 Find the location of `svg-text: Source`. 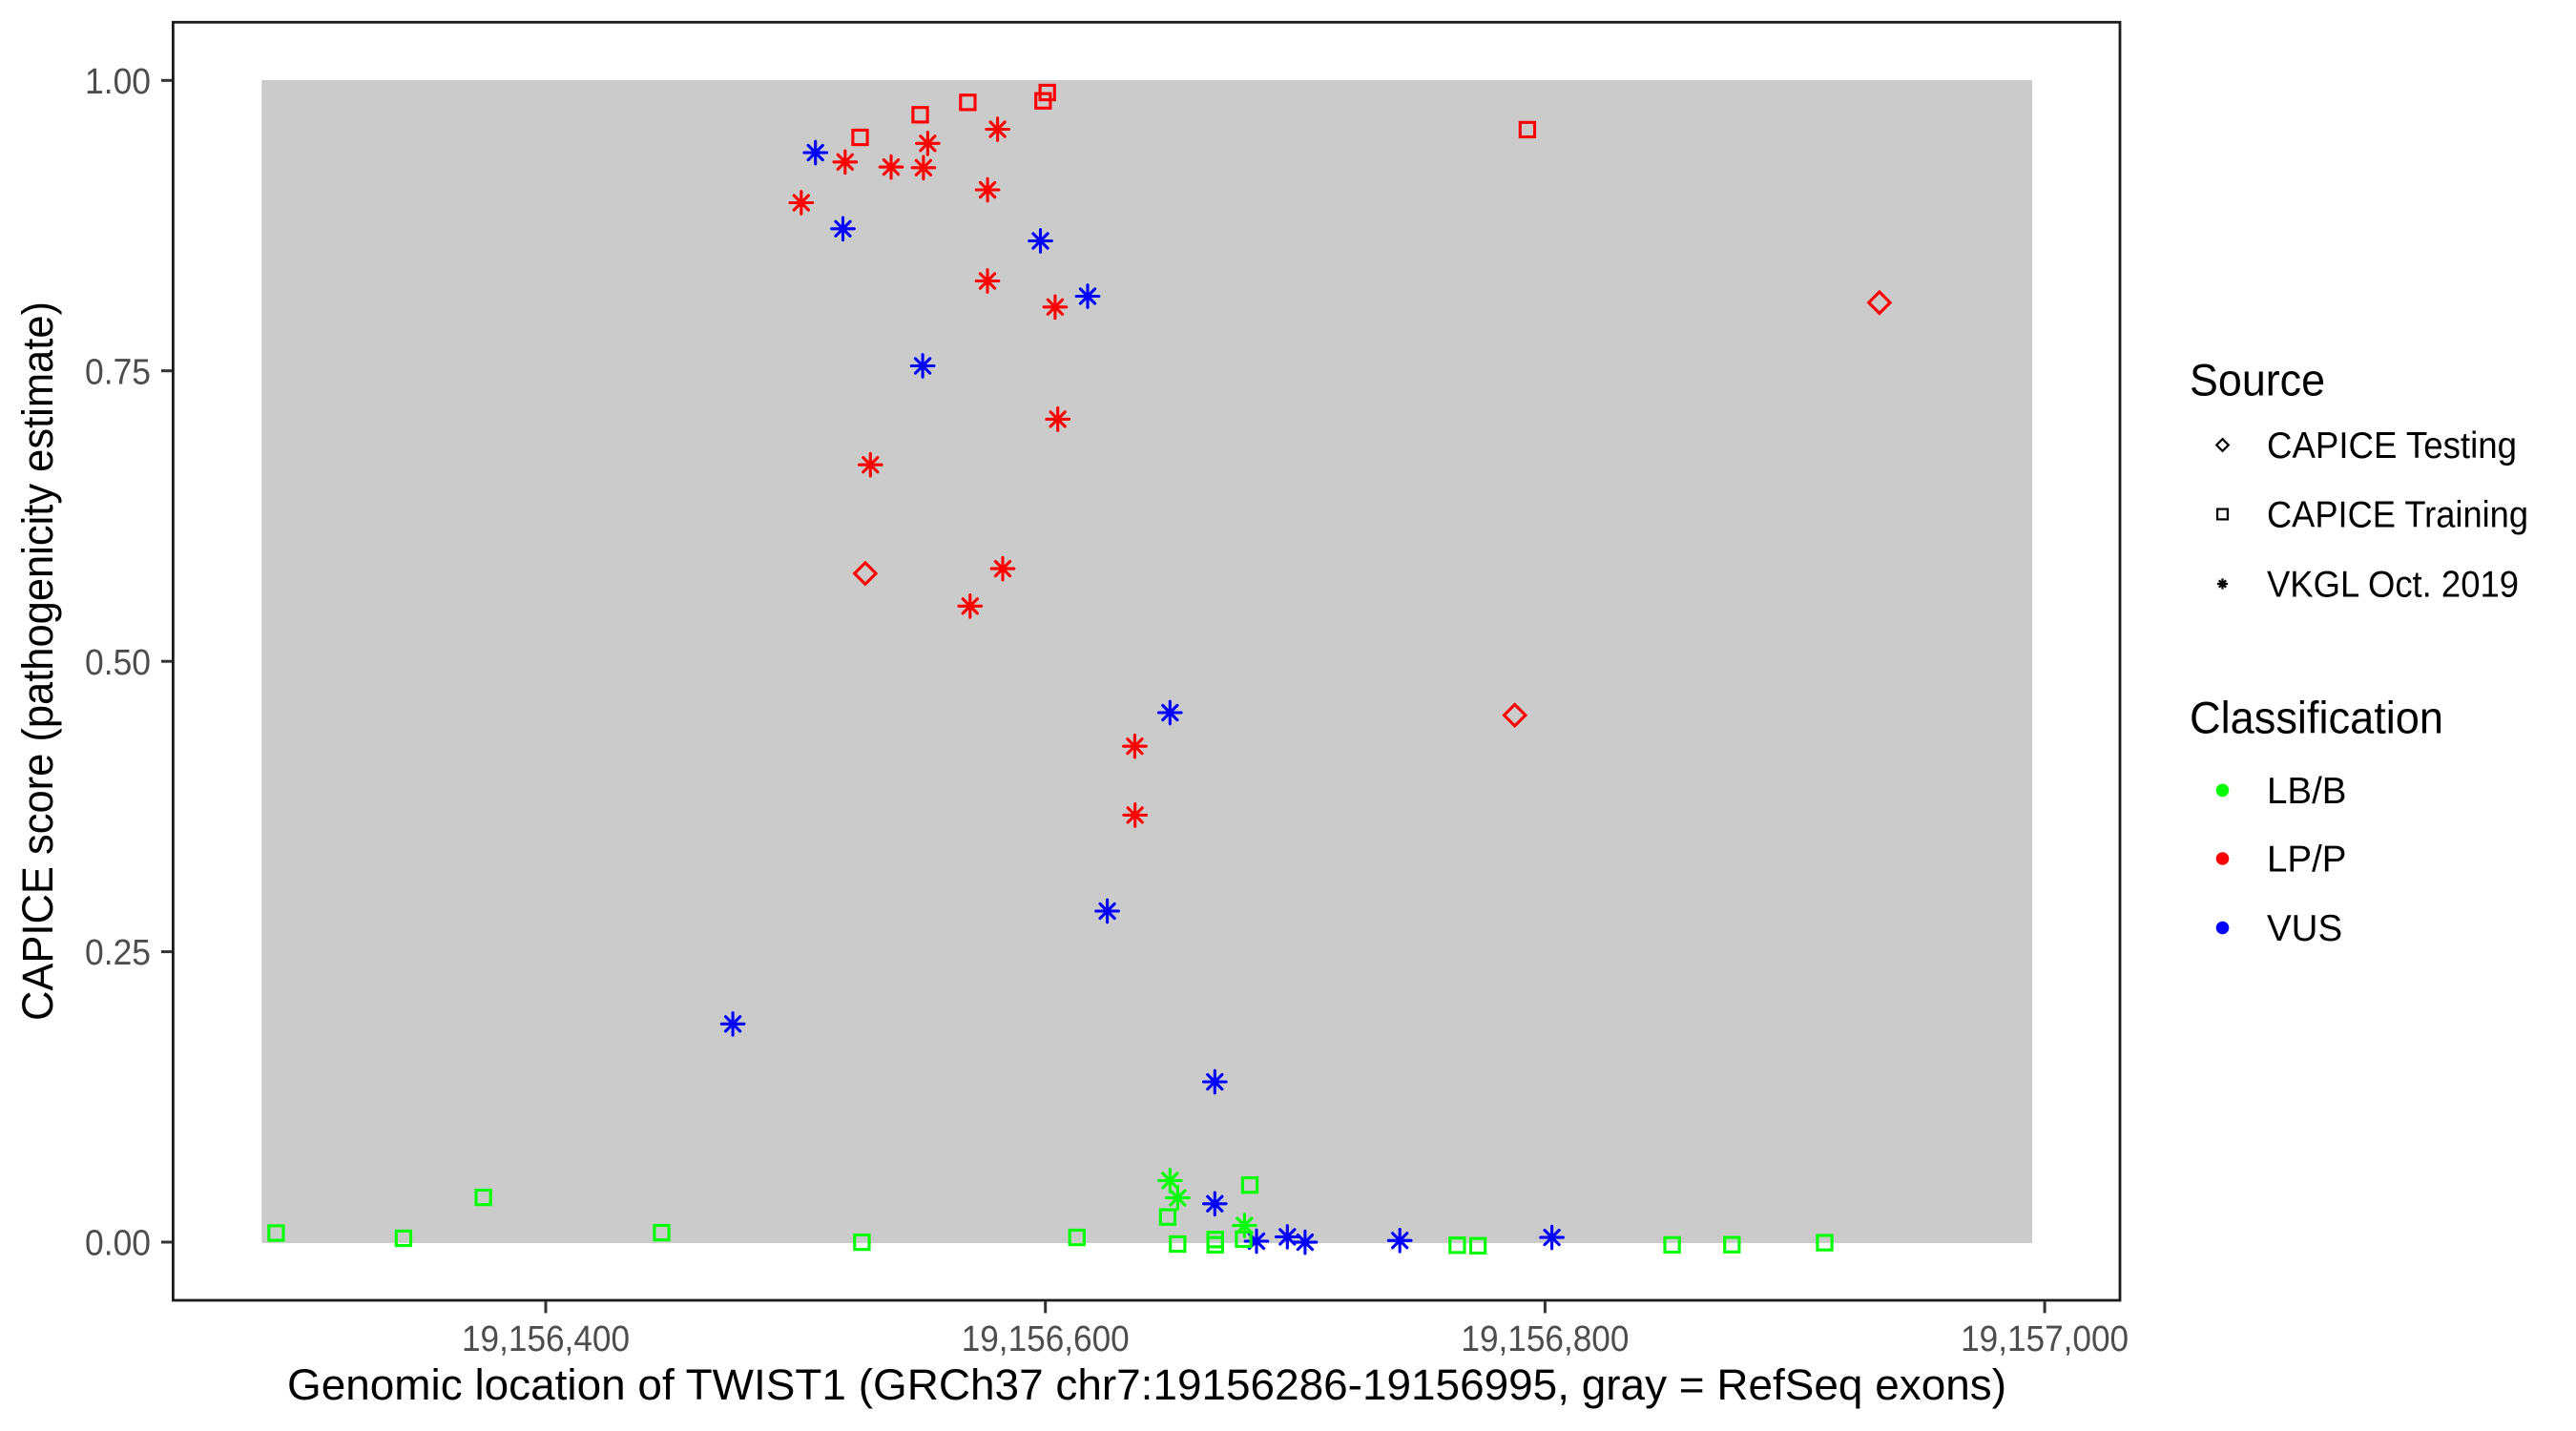

svg-text: Source is located at coordinates (2257, 380).